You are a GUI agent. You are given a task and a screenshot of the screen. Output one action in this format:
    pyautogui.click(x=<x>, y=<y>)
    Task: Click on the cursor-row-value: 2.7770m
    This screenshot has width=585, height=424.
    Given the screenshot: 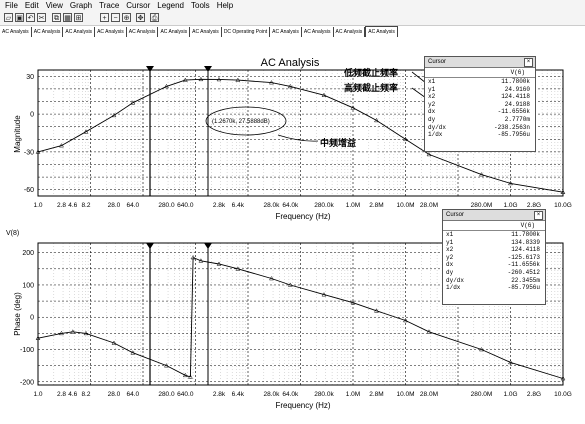 What is the action you would take?
    pyautogui.click(x=517, y=119)
    